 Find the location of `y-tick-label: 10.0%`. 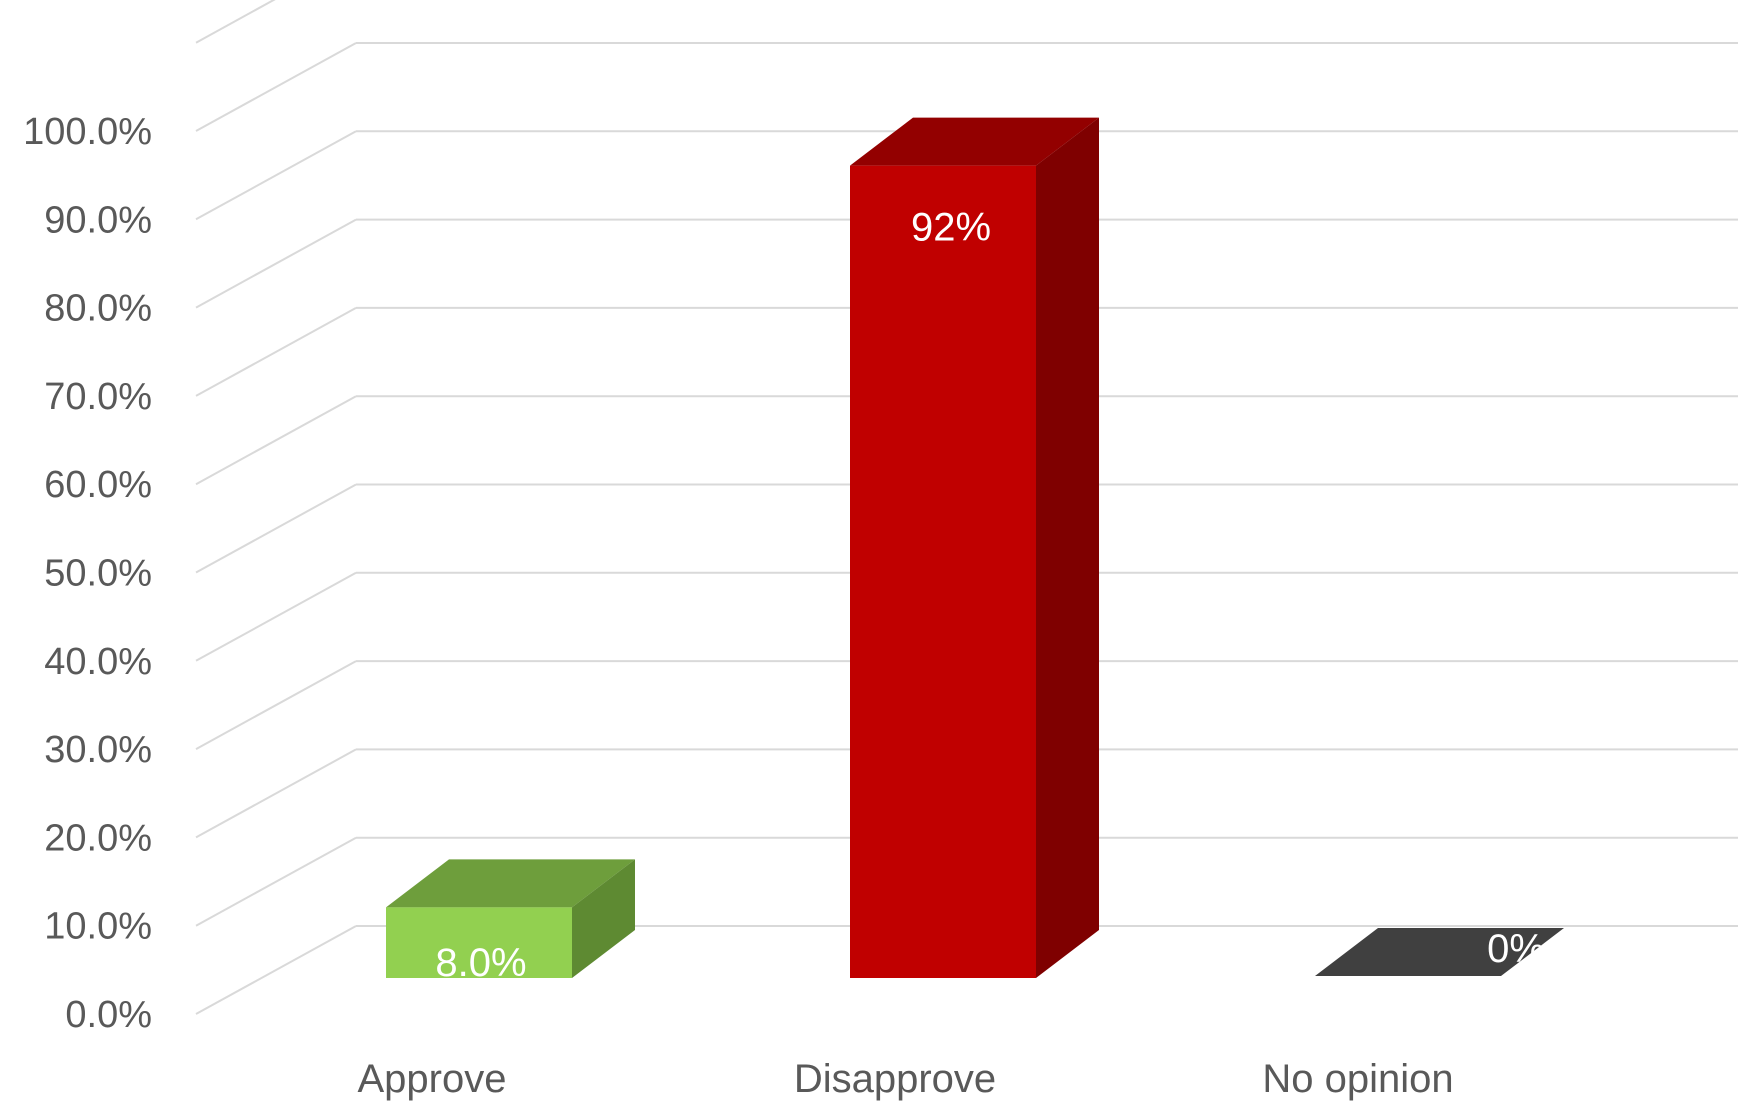

y-tick-label: 10.0% is located at coordinates (98, 927).